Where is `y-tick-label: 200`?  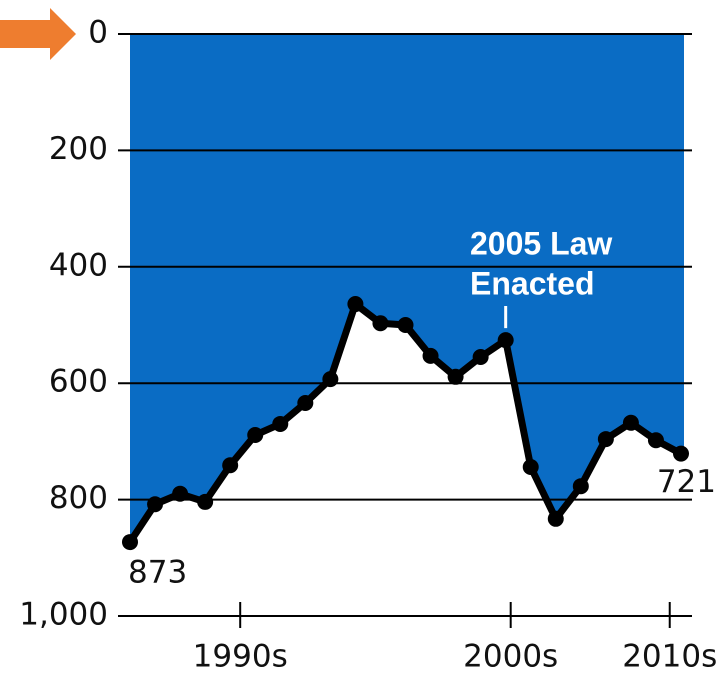
y-tick-label: 200 is located at coordinates (78, 149).